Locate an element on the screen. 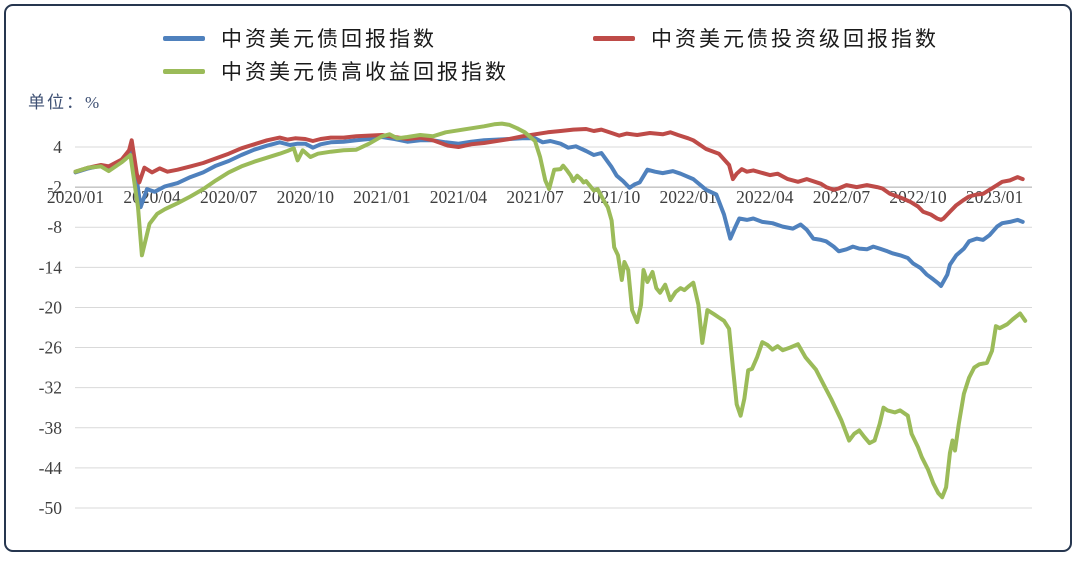 This screenshot has width=1080, height=561. legend-label-ig-index: 中资美元债投资级回报指数 is located at coordinates (795, 39).